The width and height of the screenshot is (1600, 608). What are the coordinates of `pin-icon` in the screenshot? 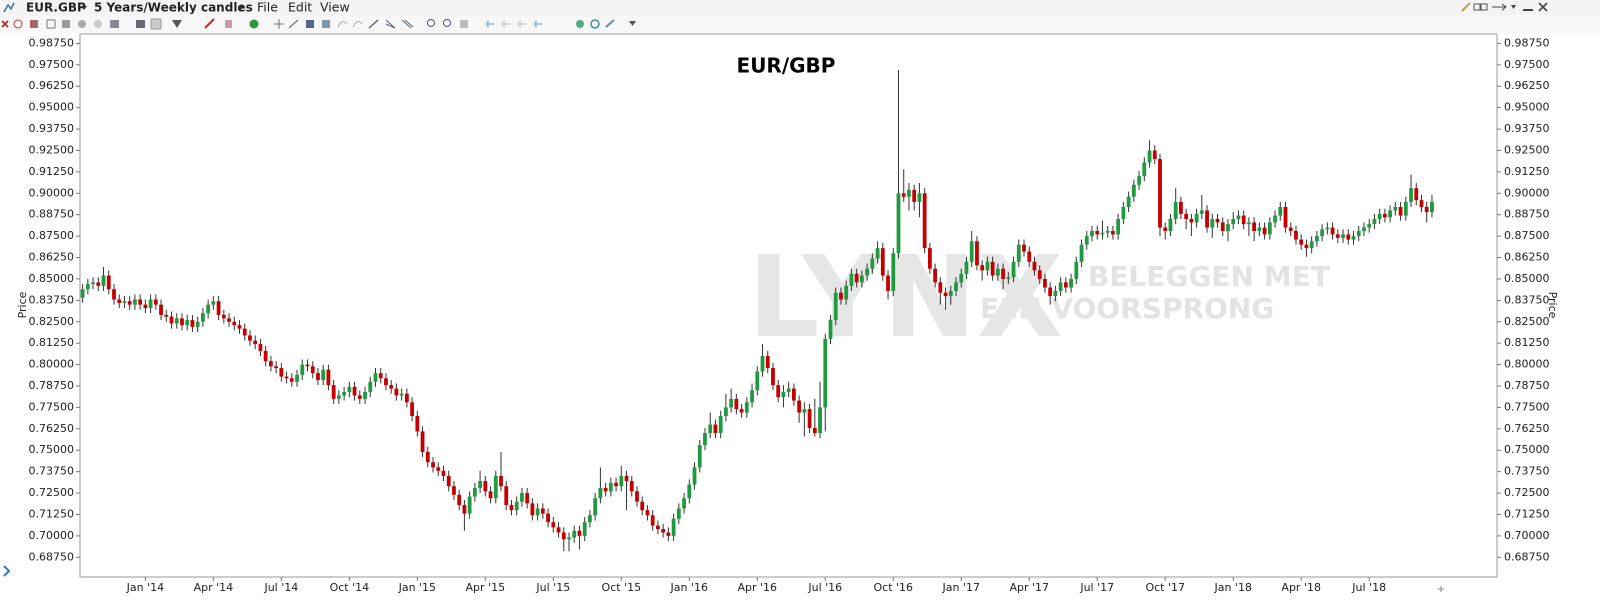 It's located at (1466, 7).